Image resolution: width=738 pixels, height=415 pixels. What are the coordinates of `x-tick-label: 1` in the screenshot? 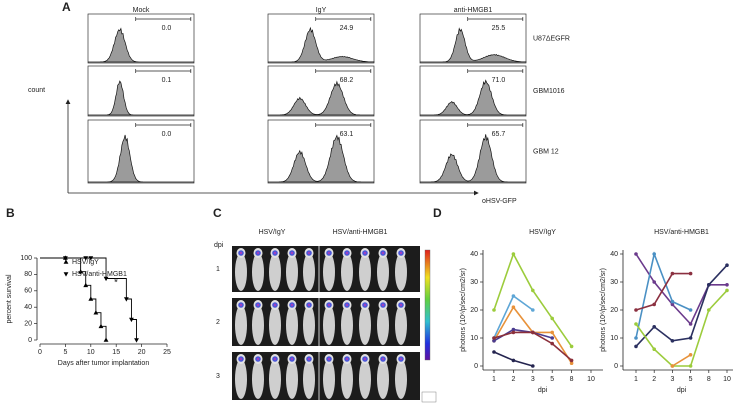 It's located at (636, 379).